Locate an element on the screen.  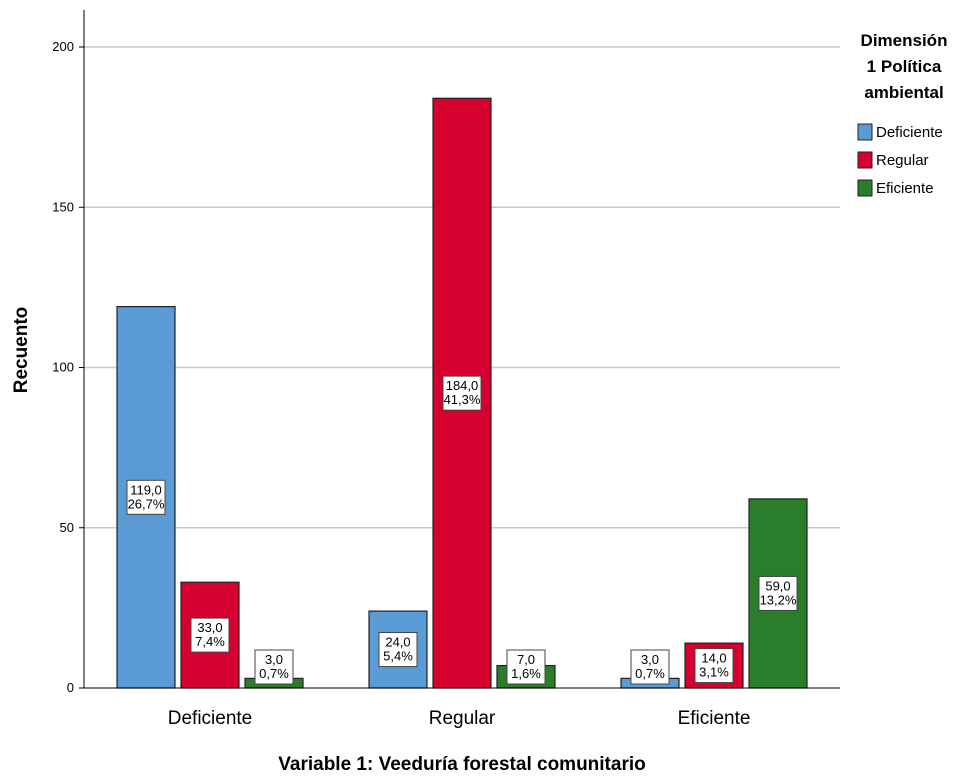
data-label-text: 13,2% is located at coordinates (778, 599).